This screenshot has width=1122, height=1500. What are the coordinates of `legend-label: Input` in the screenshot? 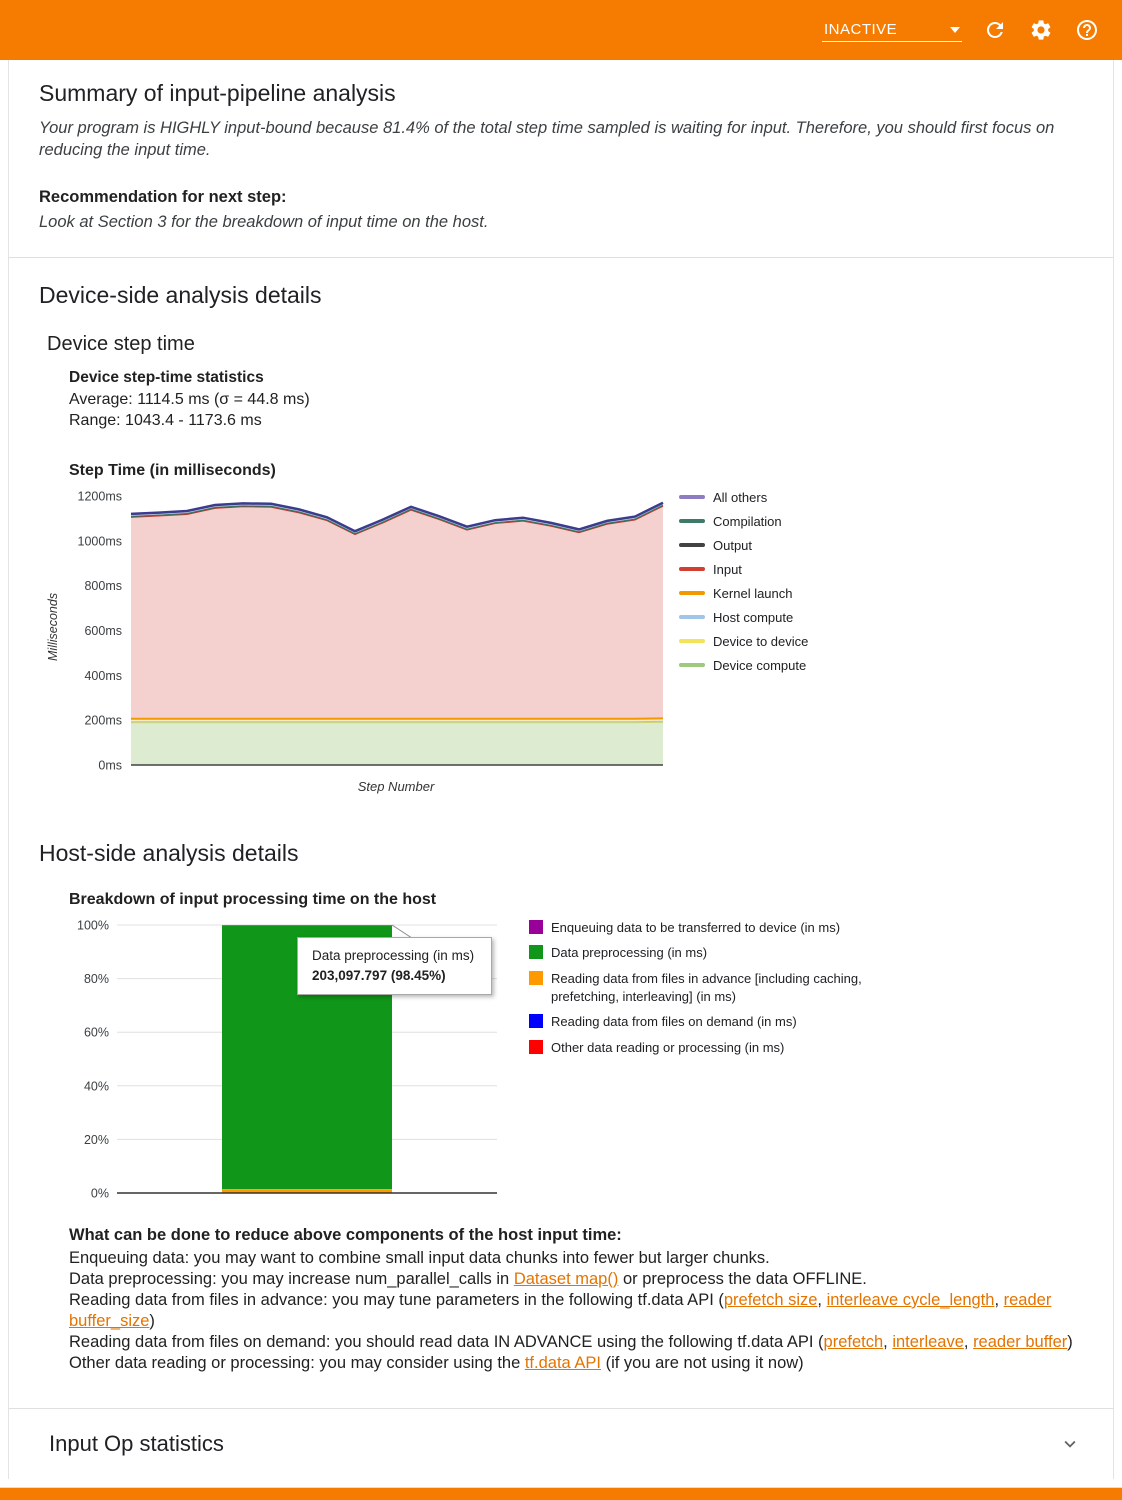 It's located at (727, 569).